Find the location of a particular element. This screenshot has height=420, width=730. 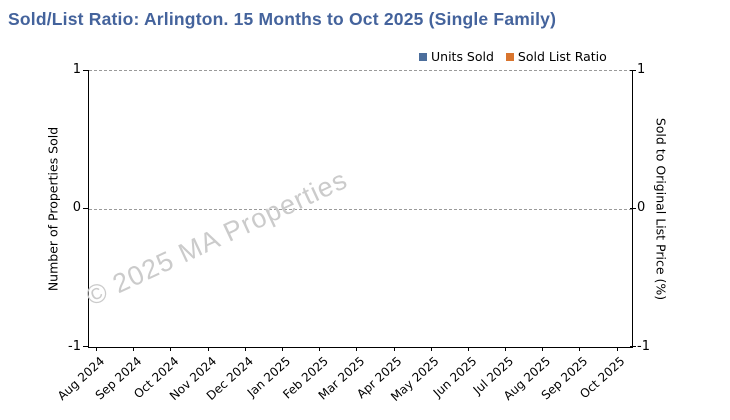

legend-label-sold-list-ratio: Sold List Ratio is located at coordinates (562, 56).